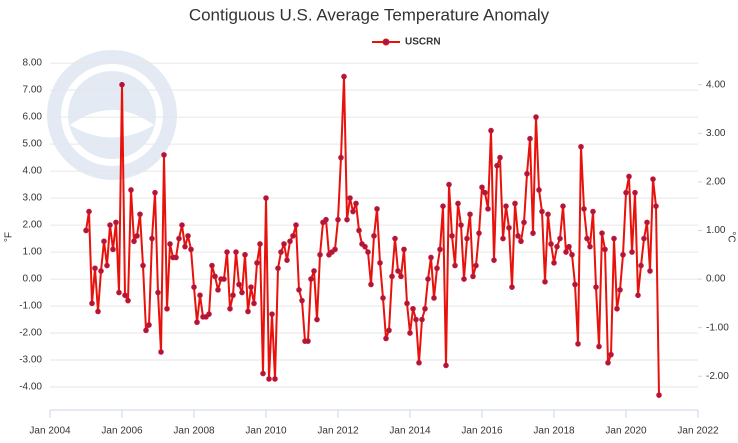 This screenshot has height=443, width=738. Describe the element at coordinates (33, 225) in the screenshot. I see `y-tick-label: 2.00` at that location.